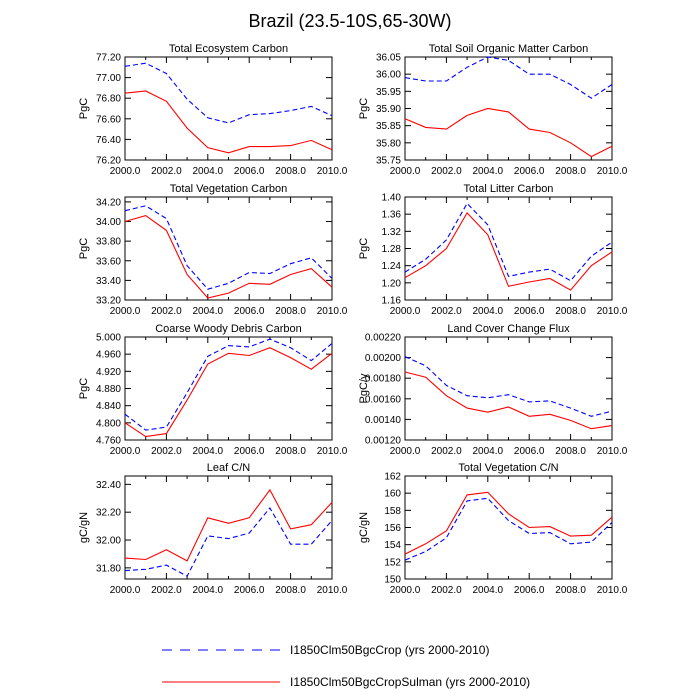 Image resolution: width=700 pixels, height=700 pixels. I want to click on y-tick-label: 156, so click(392, 528).